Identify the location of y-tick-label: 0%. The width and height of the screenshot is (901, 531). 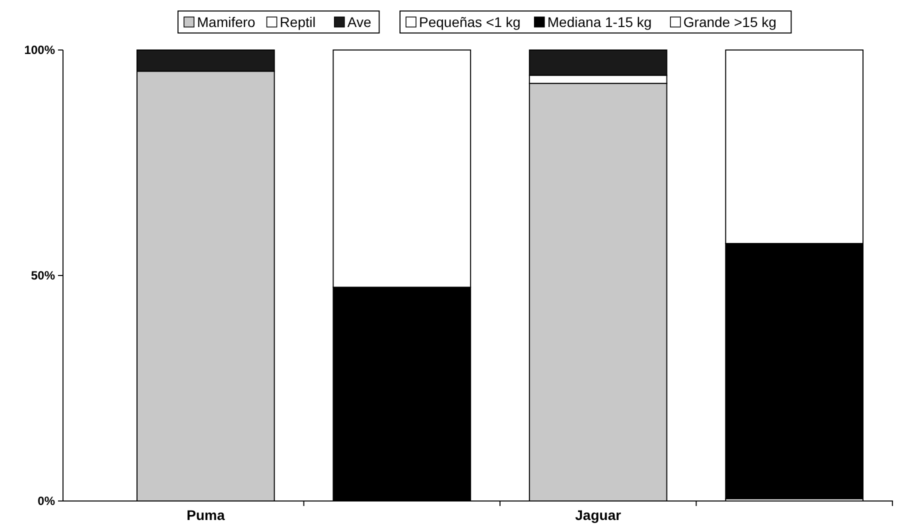
(47, 501).